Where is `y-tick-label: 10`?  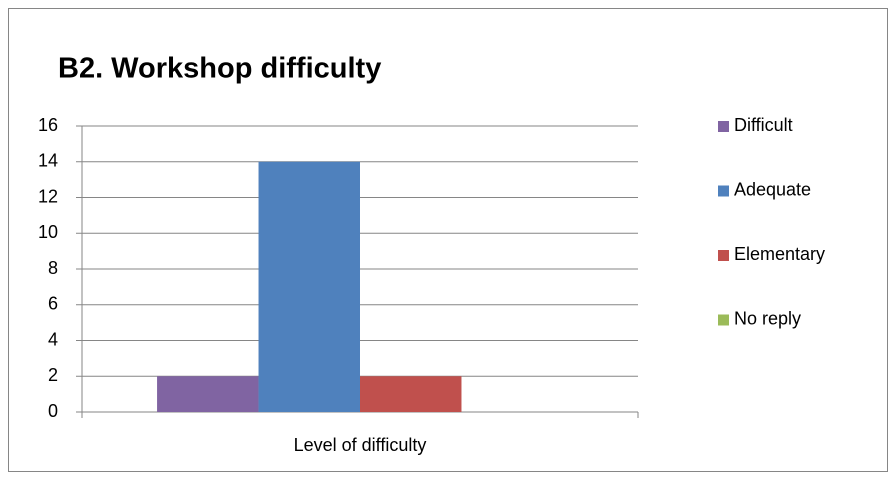 y-tick-label: 10 is located at coordinates (48, 232).